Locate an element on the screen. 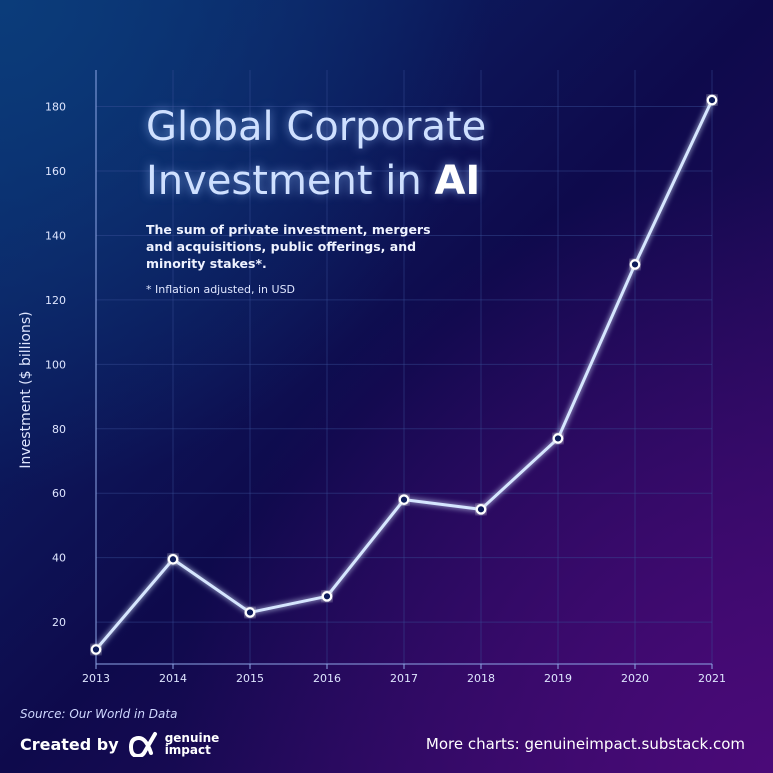 This screenshot has height=773, width=773. chart-title: Global Corporate Investment in AI is located at coordinates (356, 154).